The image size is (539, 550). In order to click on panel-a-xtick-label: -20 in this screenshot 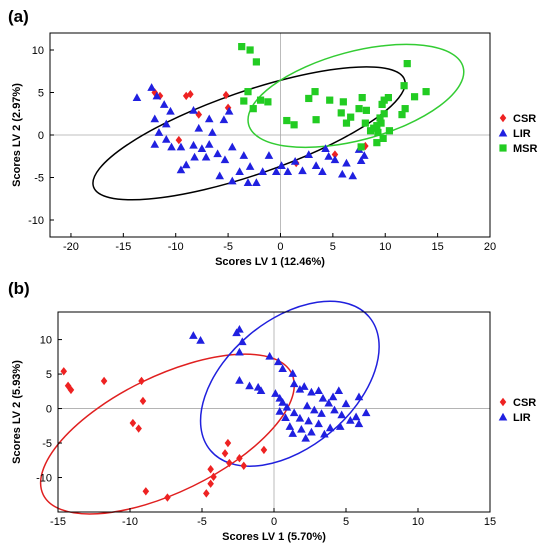, I will do `click(71, 247)`.